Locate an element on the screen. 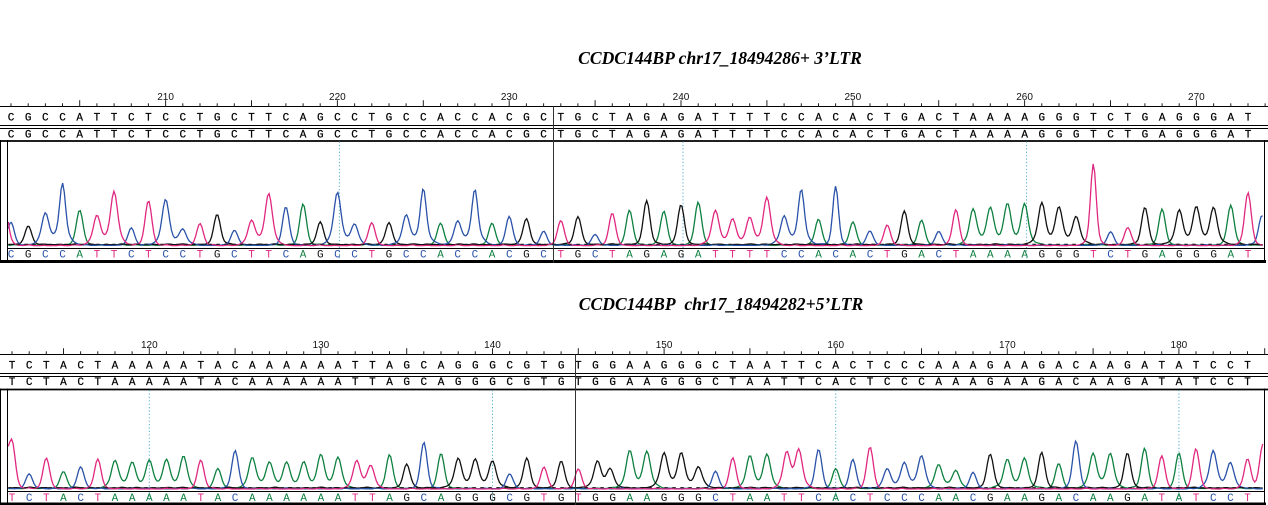  svg-text: 150 is located at coordinates (664, 345).